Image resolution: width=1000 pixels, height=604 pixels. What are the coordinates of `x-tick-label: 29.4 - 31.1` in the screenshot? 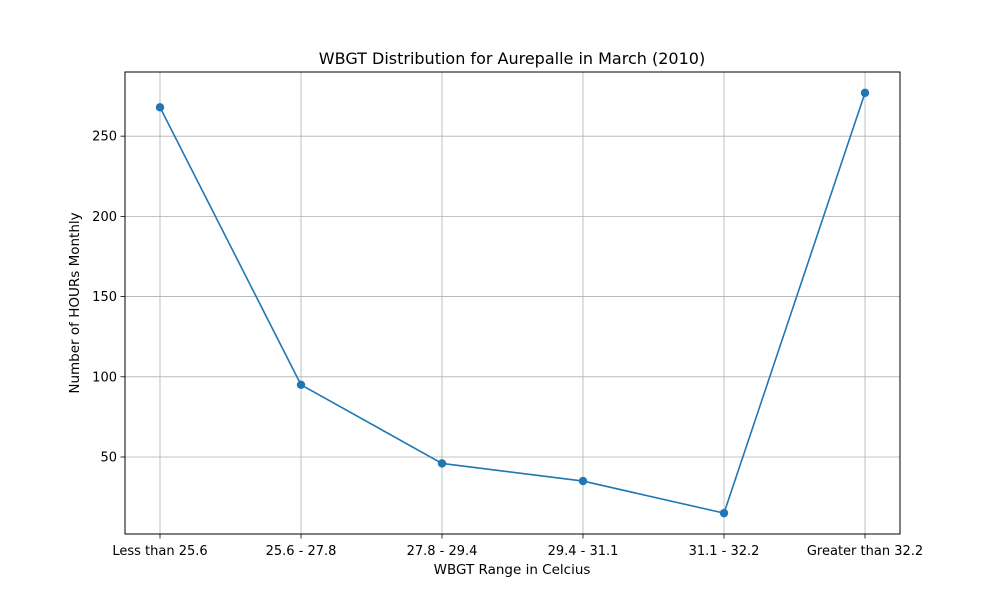 It's located at (583, 551).